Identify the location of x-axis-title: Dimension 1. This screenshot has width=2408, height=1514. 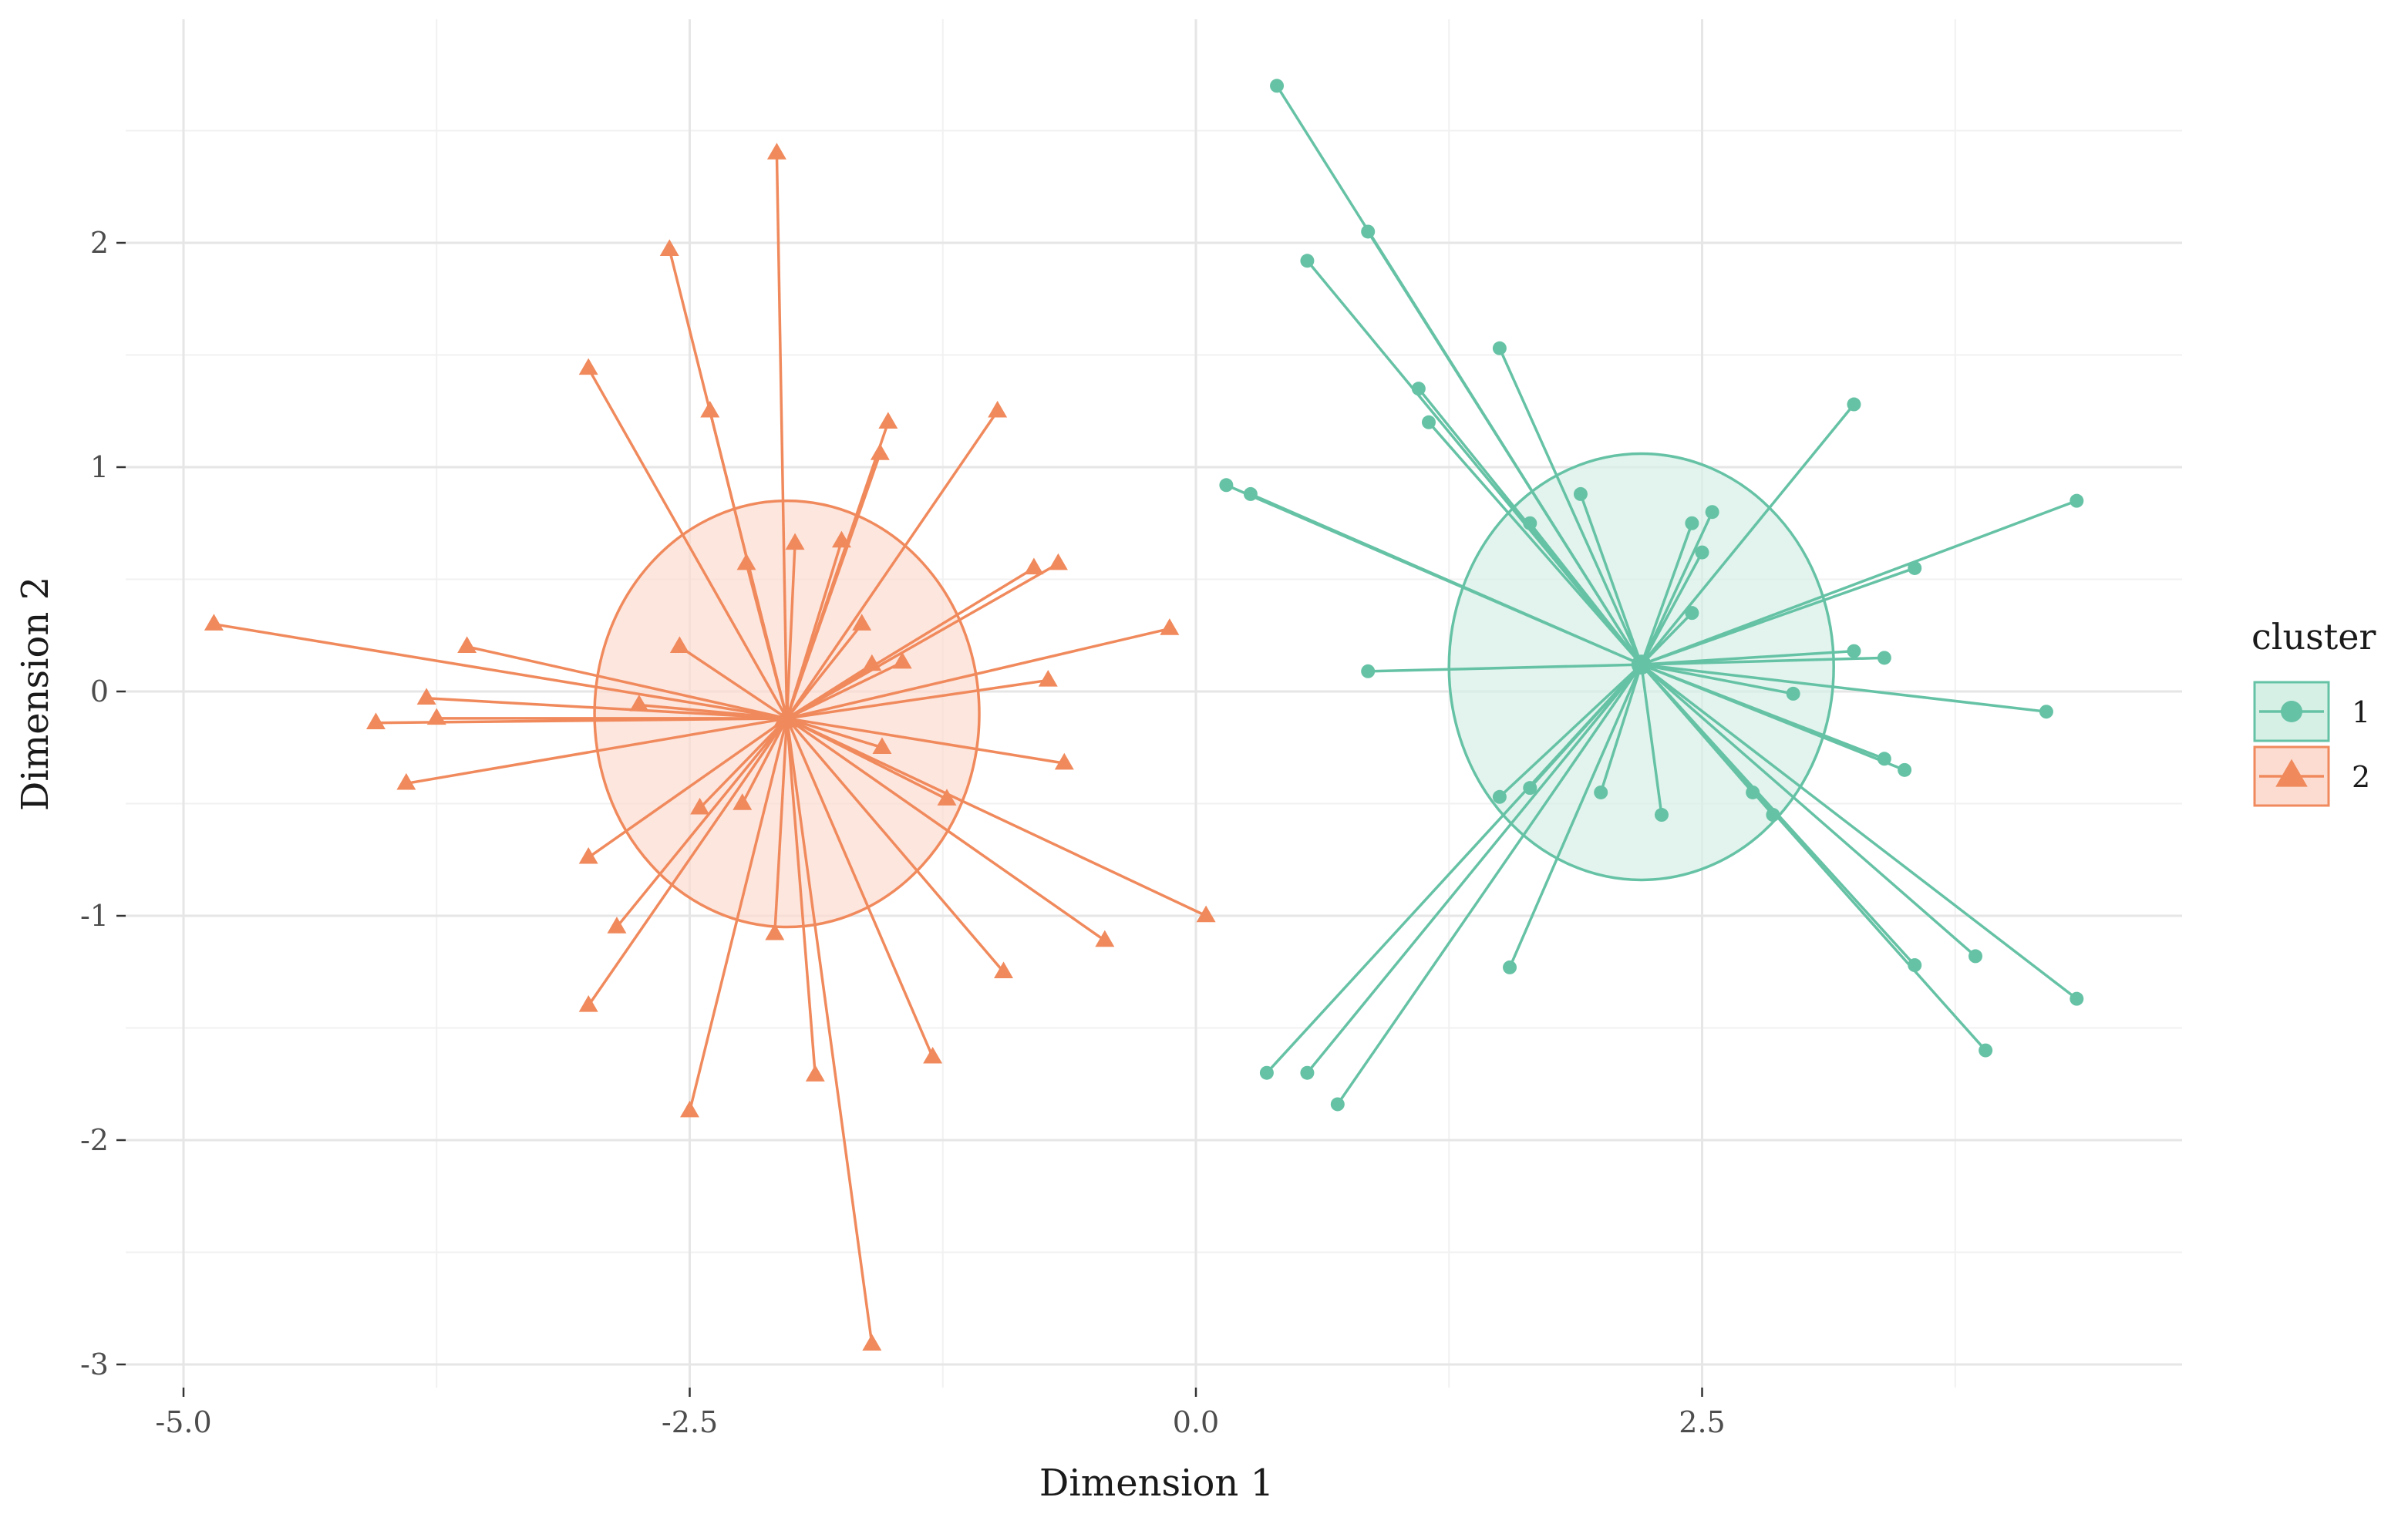
(1156, 1483).